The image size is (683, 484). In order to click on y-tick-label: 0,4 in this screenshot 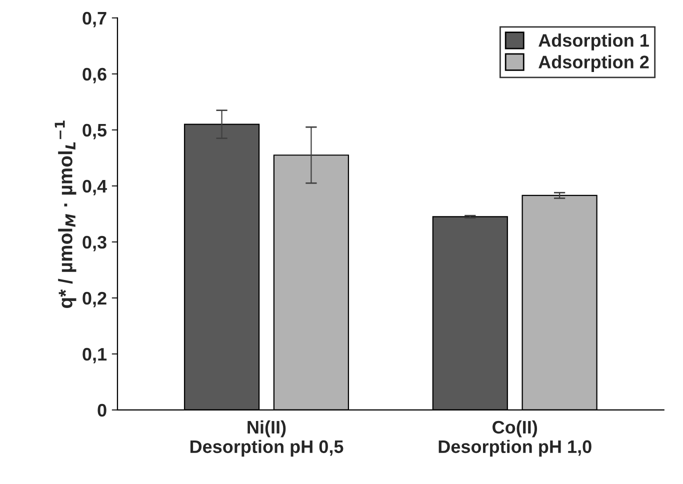, I will do `click(94, 188)`.